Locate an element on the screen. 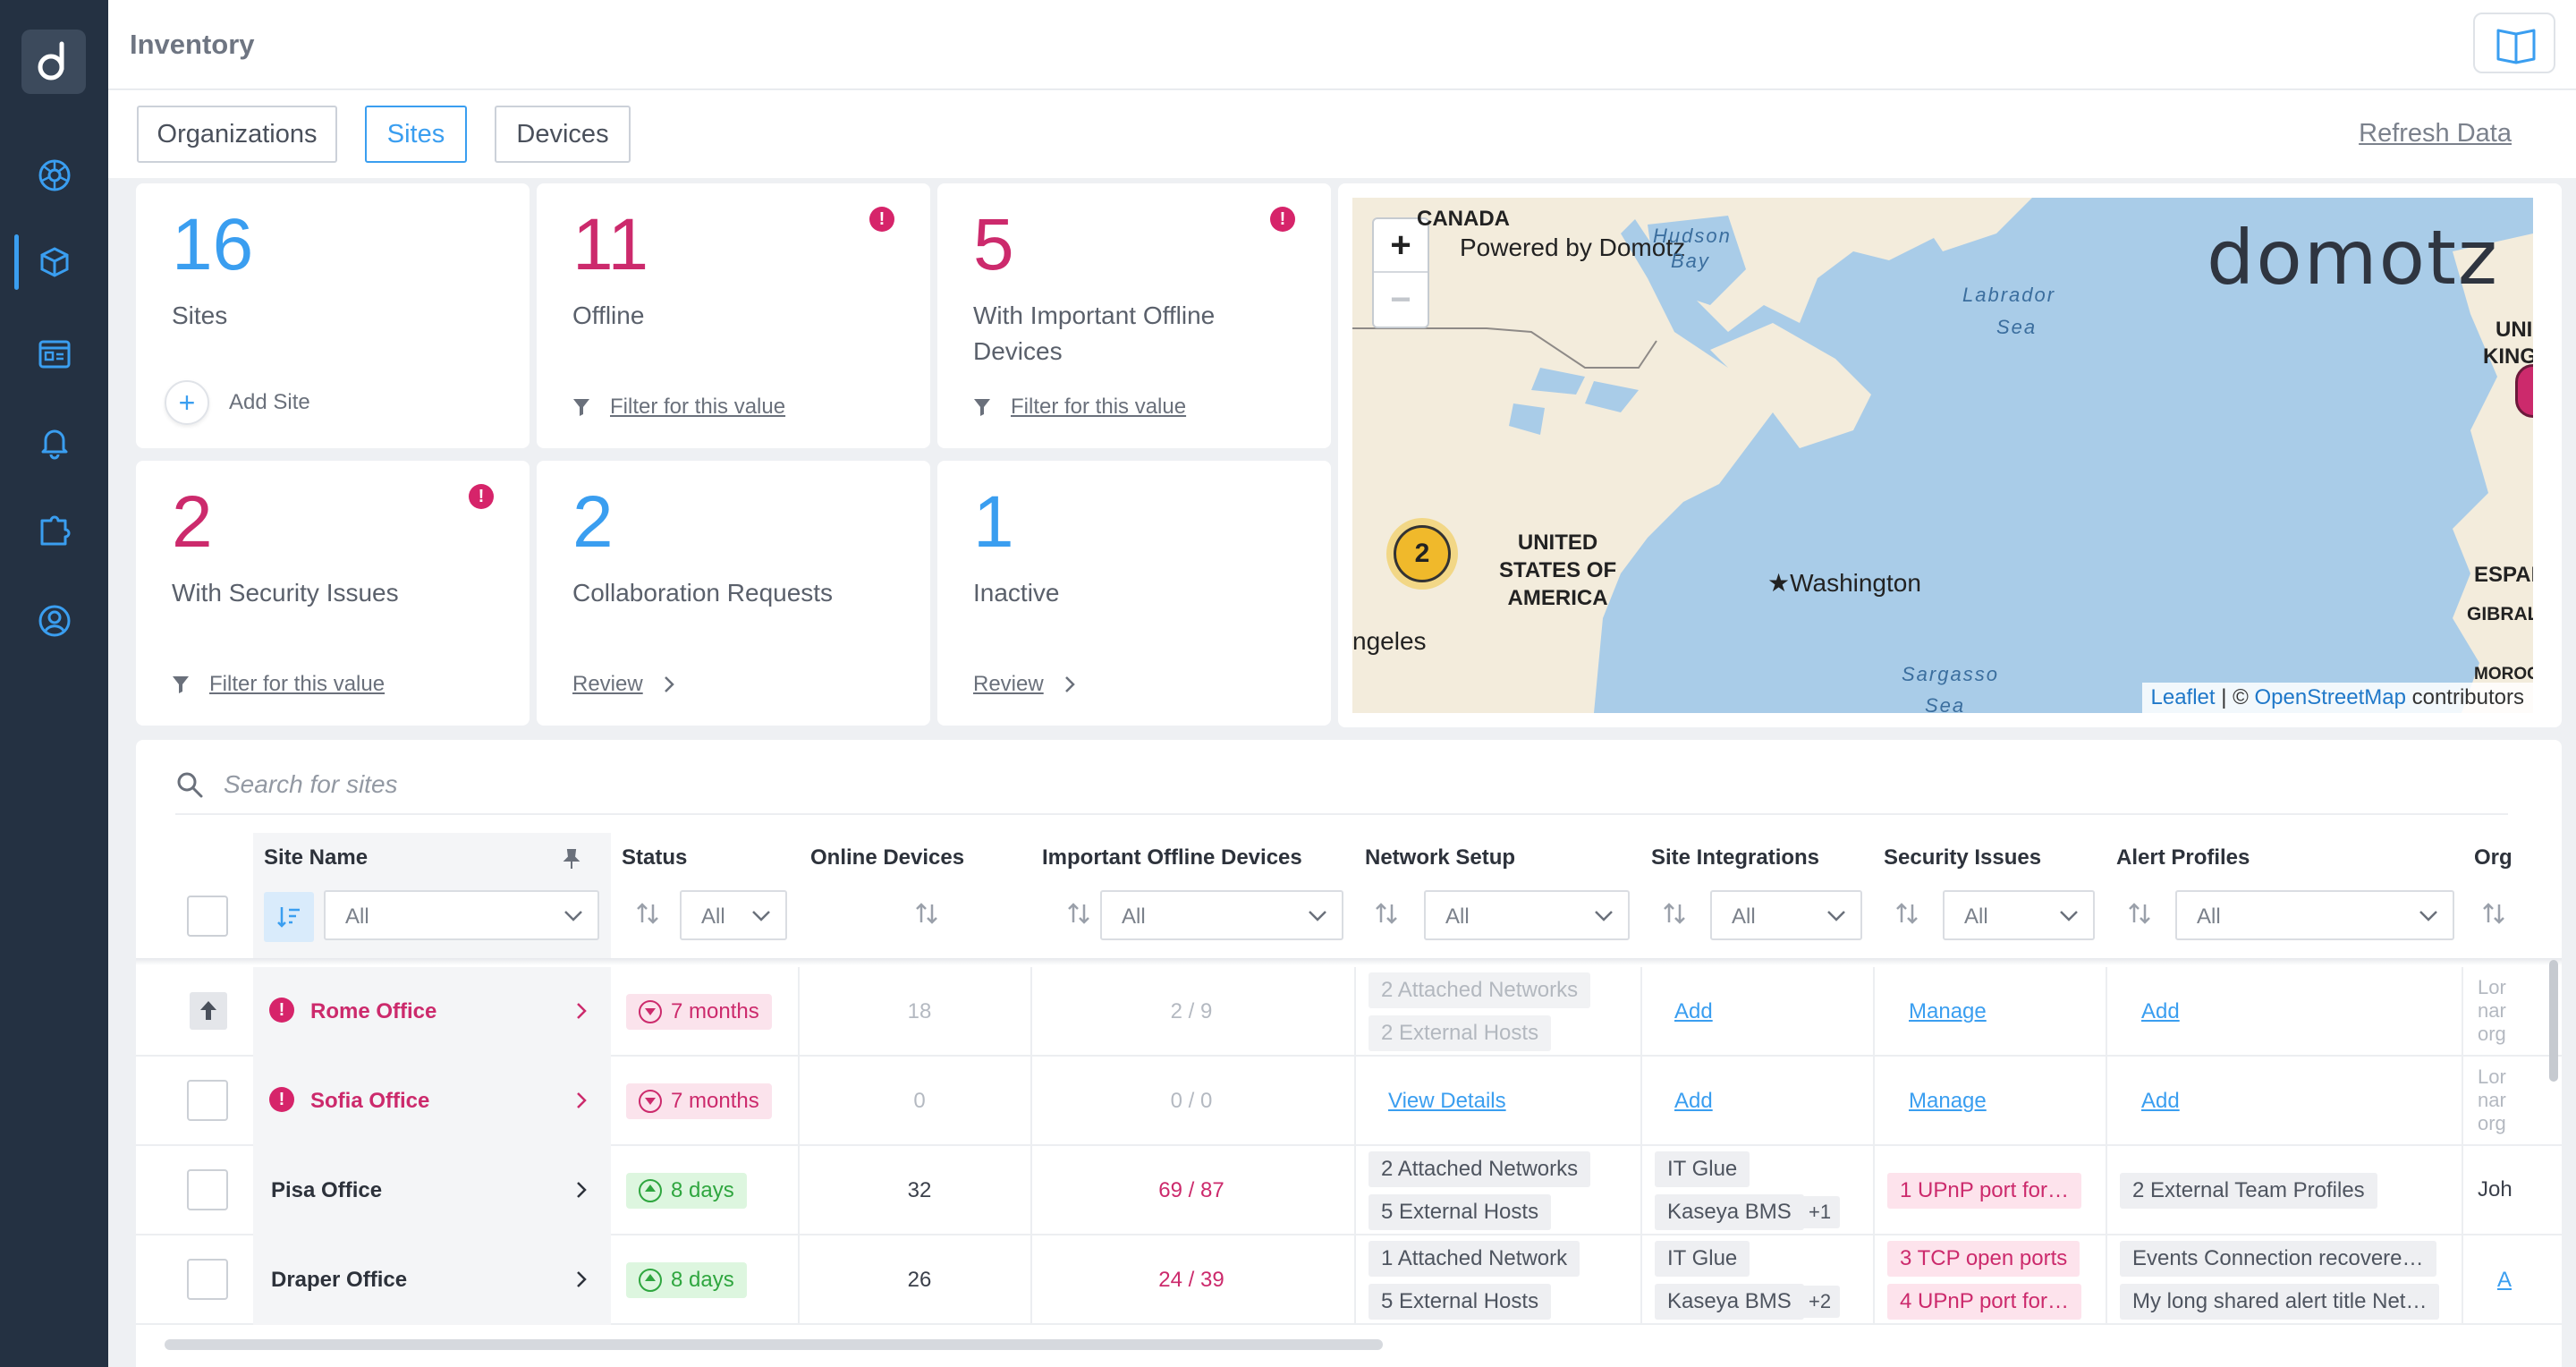  filter-important-link: Filter for this value is located at coordinates (1079, 407).